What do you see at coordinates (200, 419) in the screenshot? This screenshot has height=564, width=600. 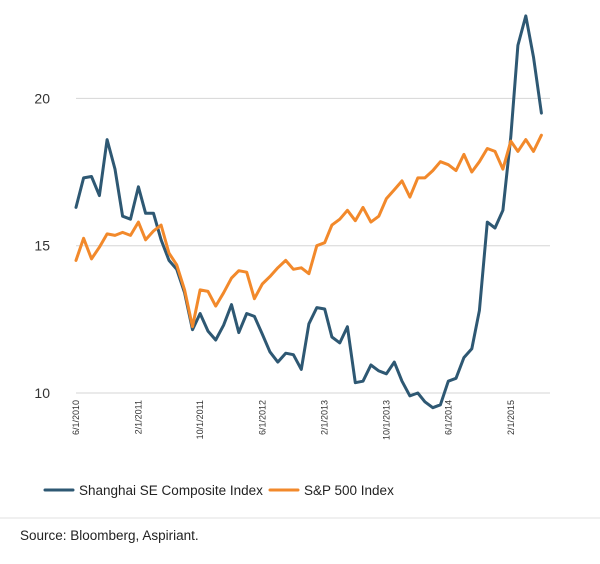 I see `x-tick-label: 10/1/2011` at bounding box center [200, 419].